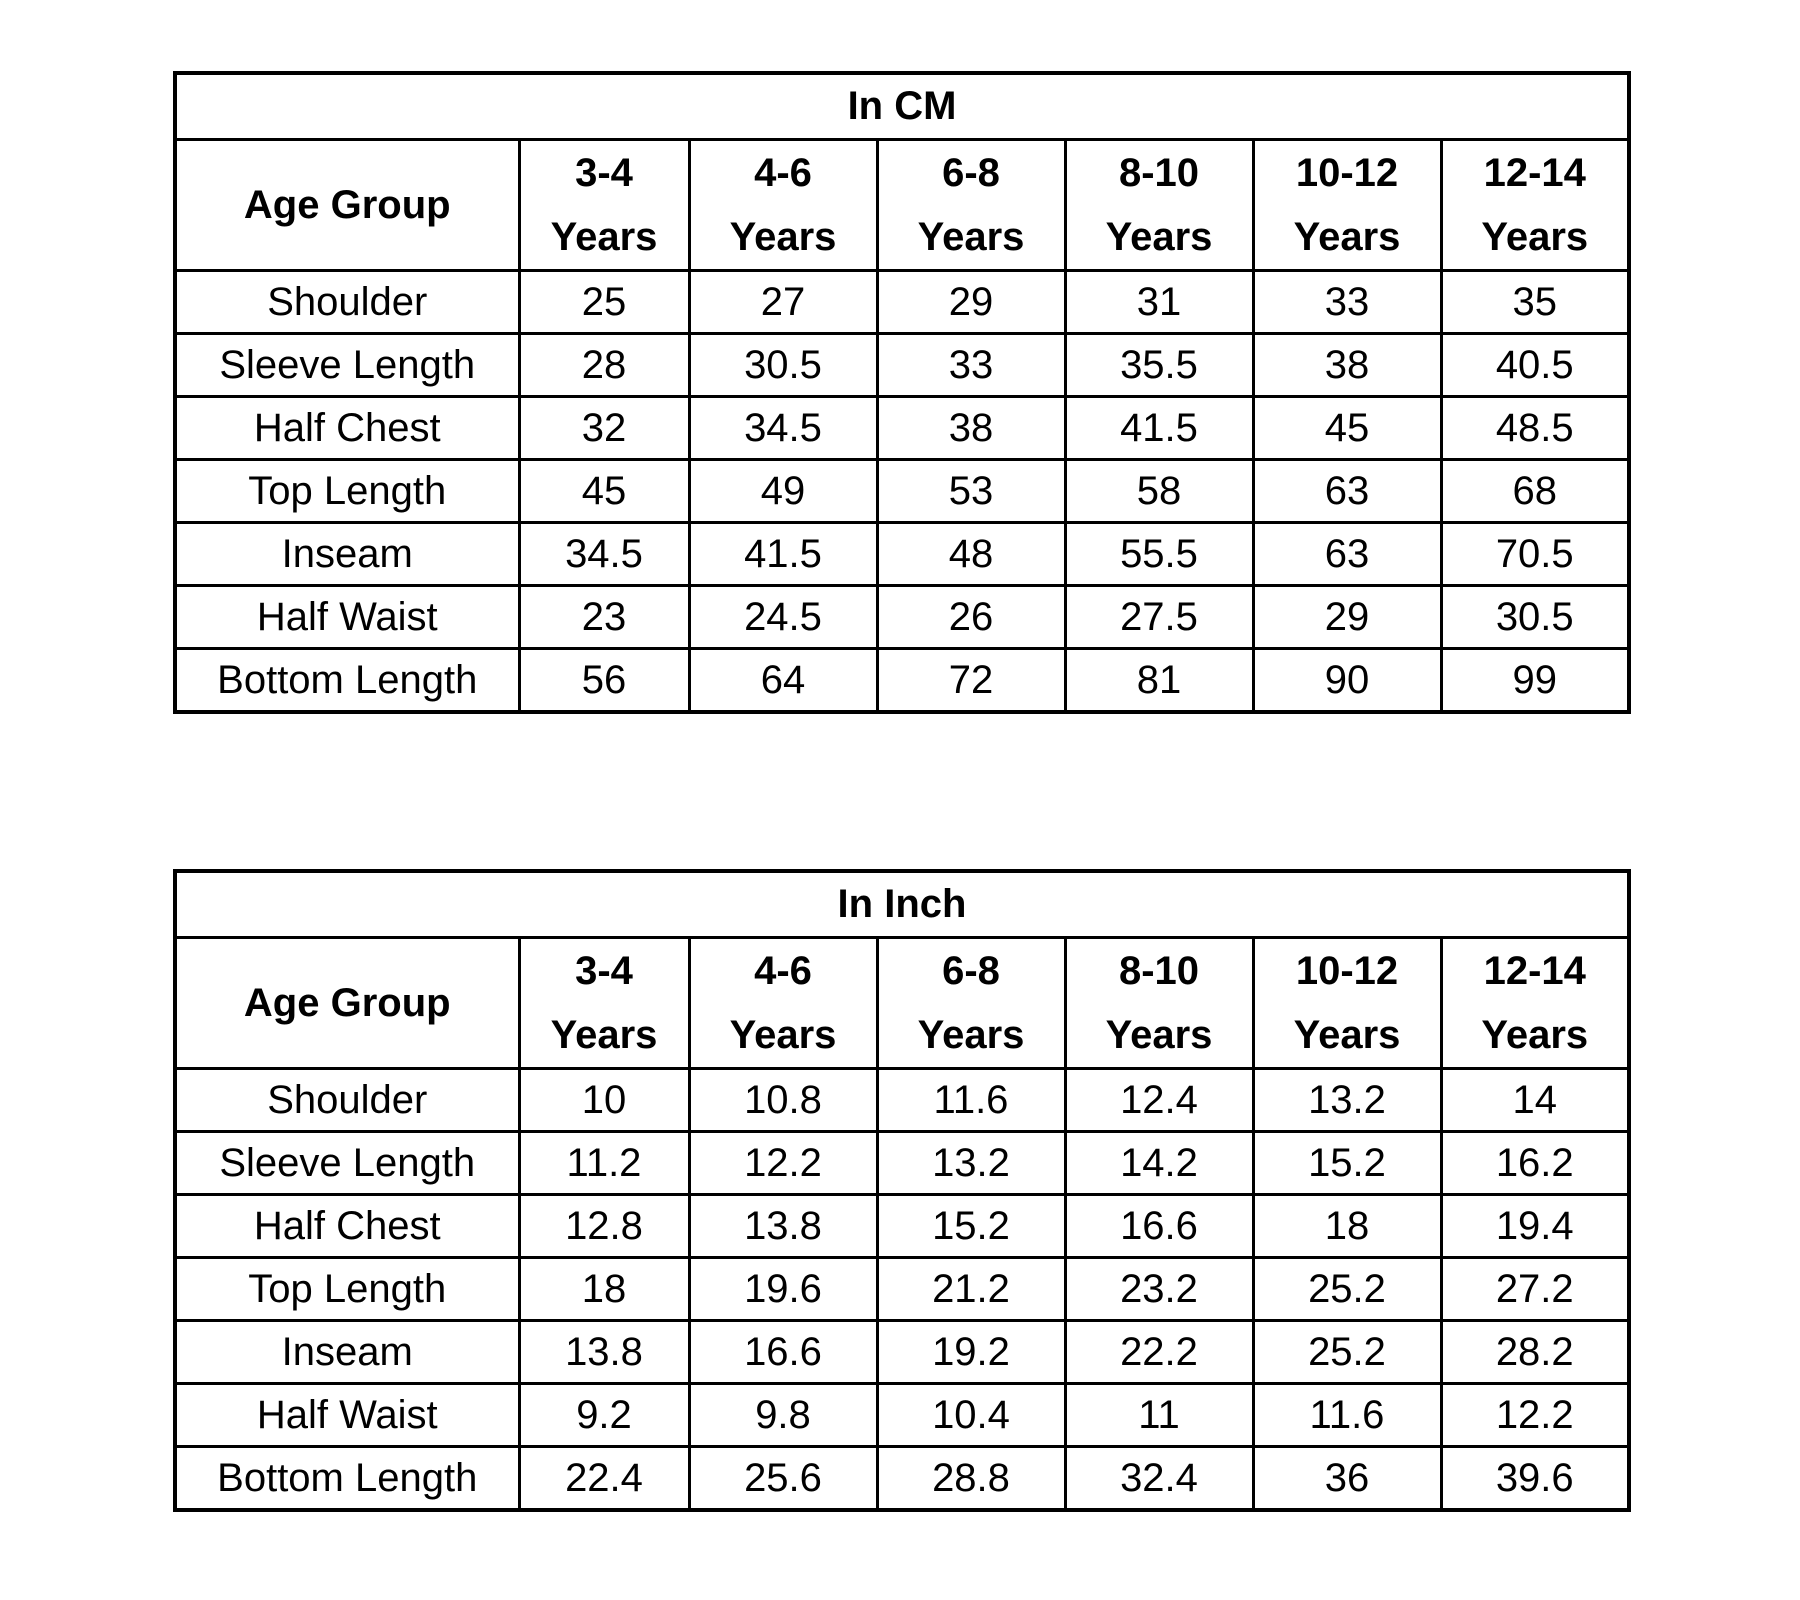  I want to click on measurement-value: 32.4, so click(1159, 1478).